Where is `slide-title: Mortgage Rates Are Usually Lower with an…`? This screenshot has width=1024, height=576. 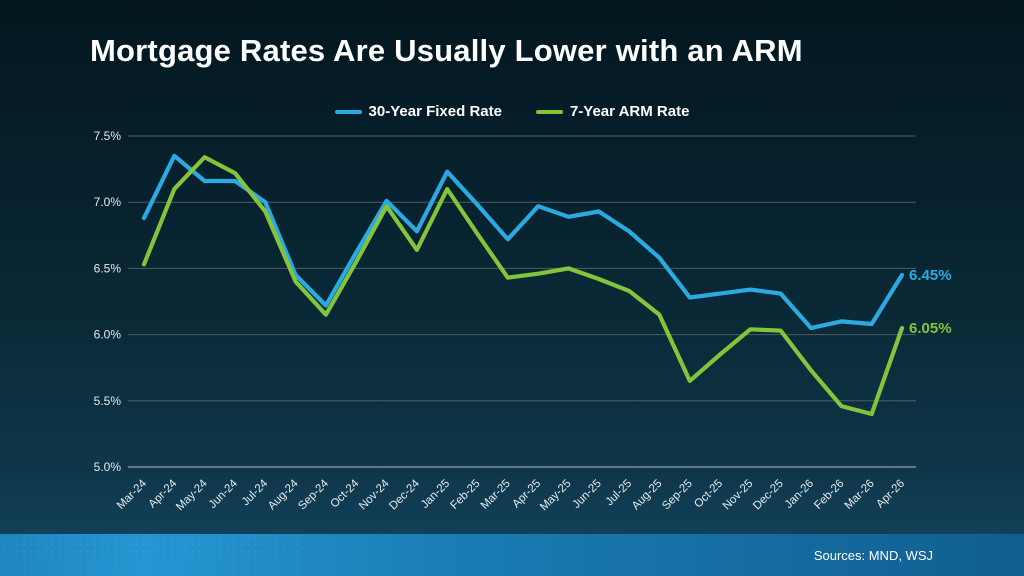
slide-title: Mortgage Rates Are Usually Lower with an… is located at coordinates (446, 50).